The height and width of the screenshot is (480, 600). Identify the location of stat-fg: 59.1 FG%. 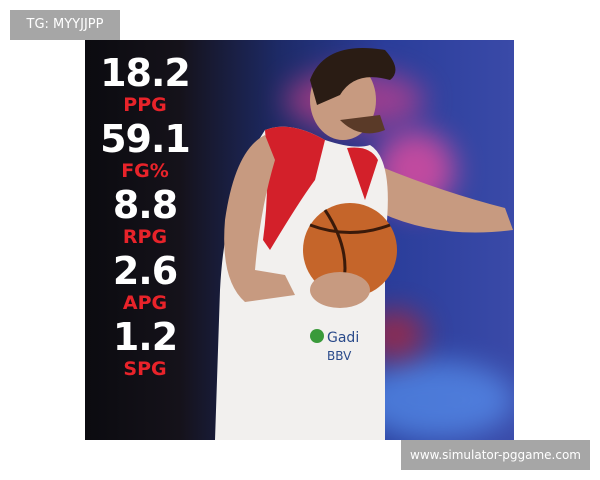
(145, 152).